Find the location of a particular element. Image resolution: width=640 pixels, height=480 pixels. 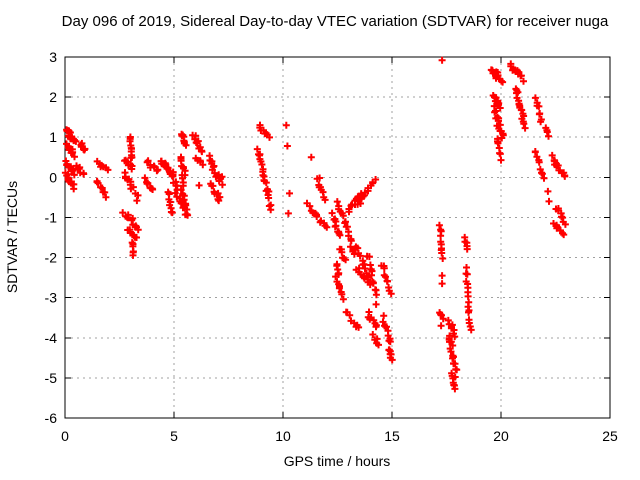

y-axis-label: SDTVAR / TECUs is located at coordinates (12, 237).